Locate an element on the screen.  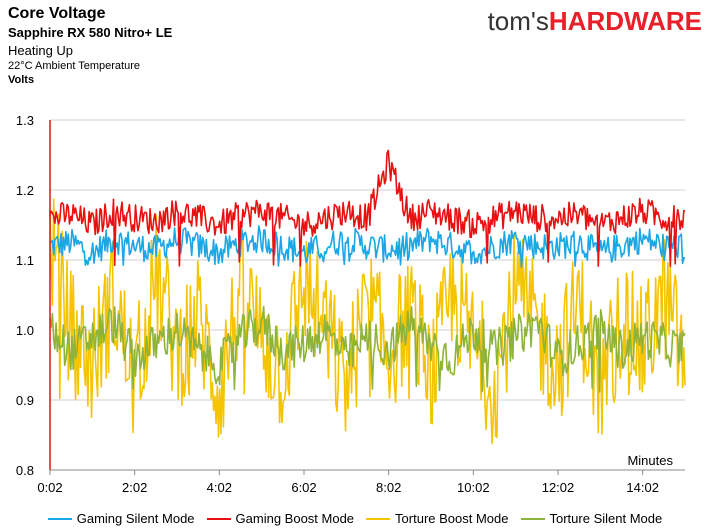
legend-item: Torture Boost Mode is located at coordinates (437, 518).